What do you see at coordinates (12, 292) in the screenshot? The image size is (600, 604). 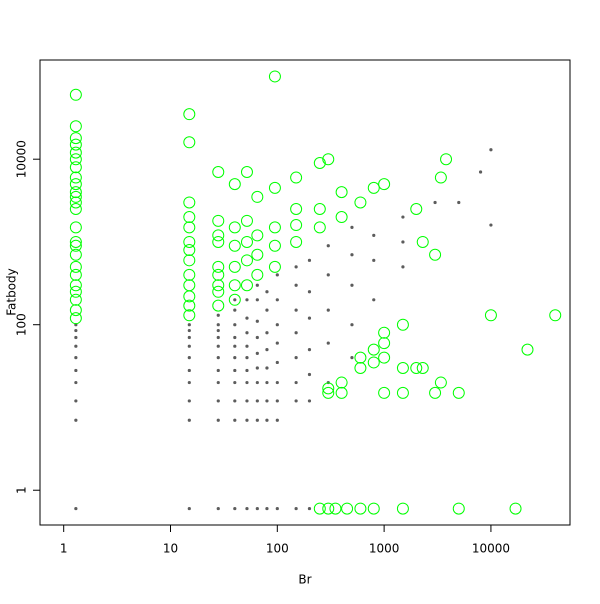 I see `y-axis-label: Fatbody` at bounding box center [12, 292].